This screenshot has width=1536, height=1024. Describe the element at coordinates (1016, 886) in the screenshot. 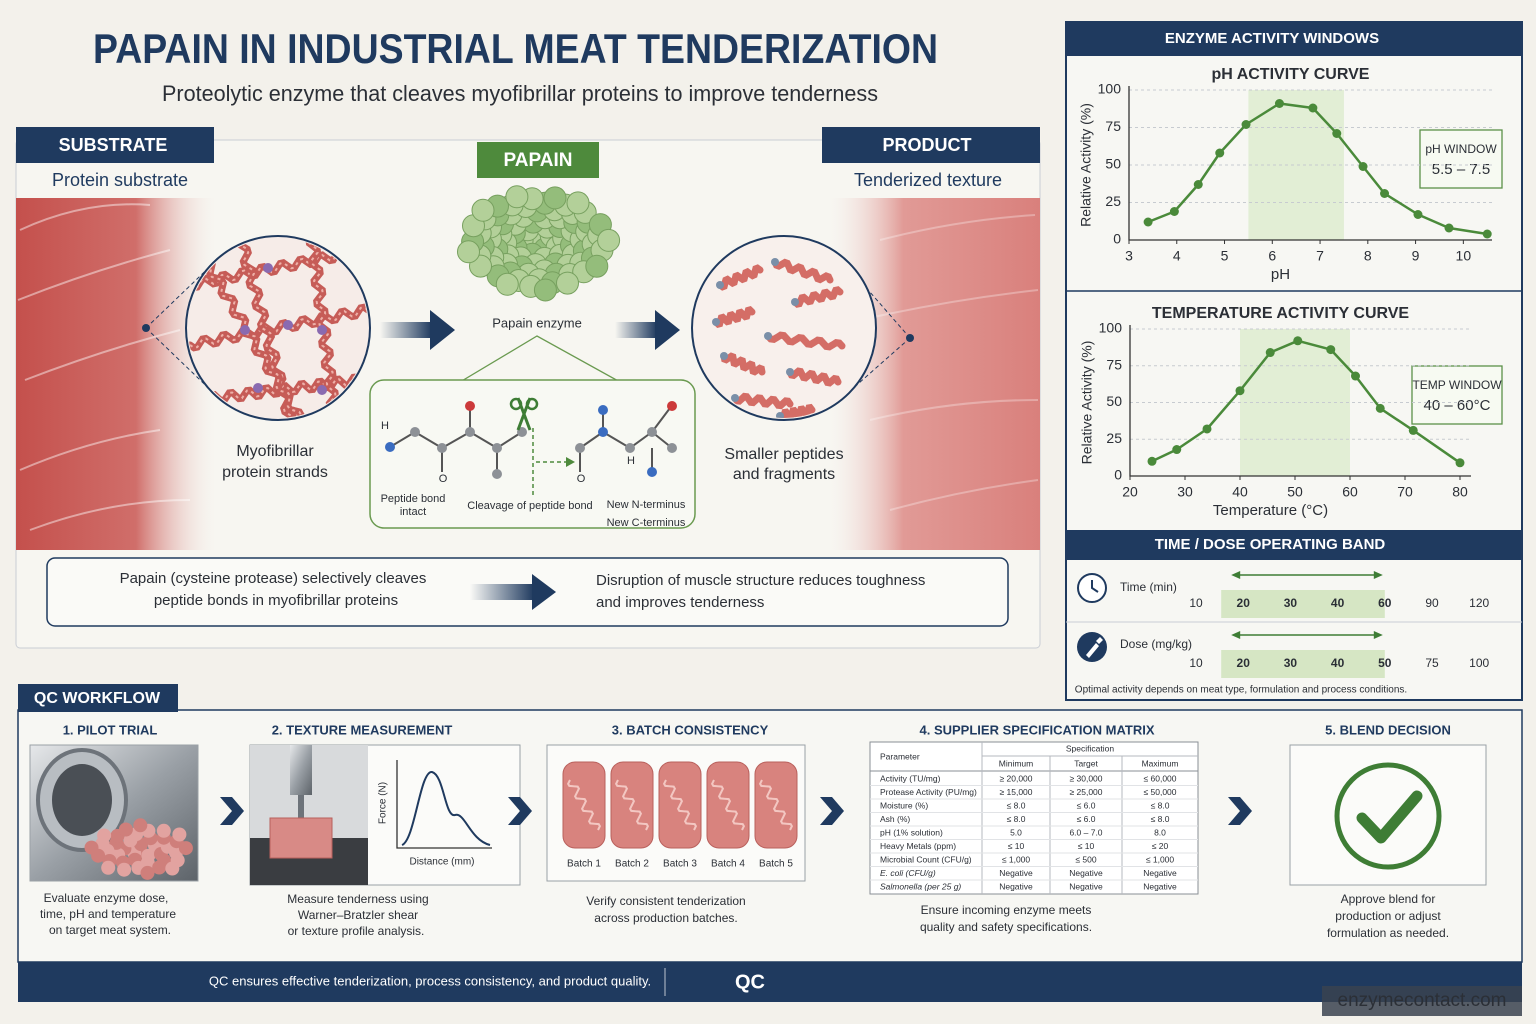

I see `table-cell: Negative` at that location.